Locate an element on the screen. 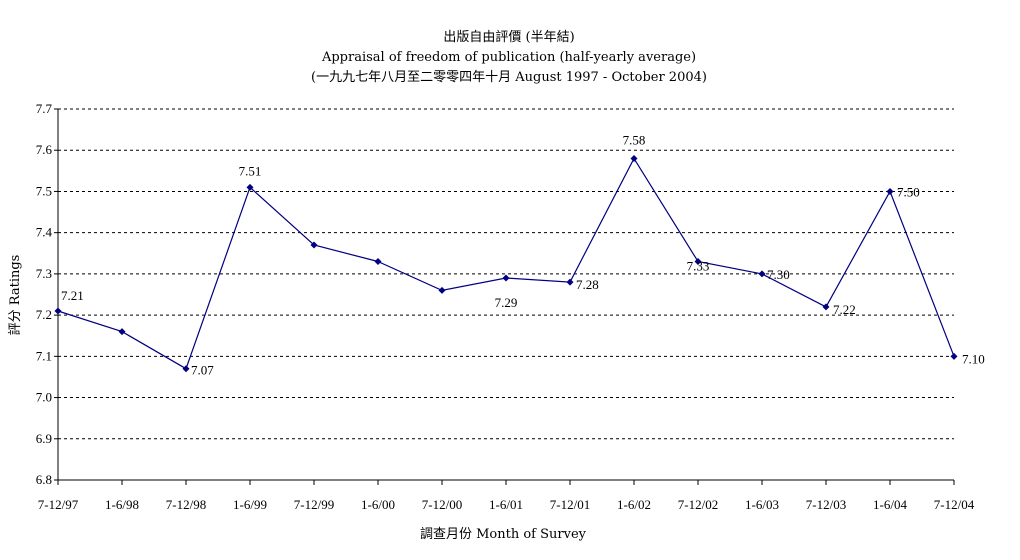 The width and height of the screenshot is (1020, 560). x-tick-label: 7-12/97 is located at coordinates (58, 504).